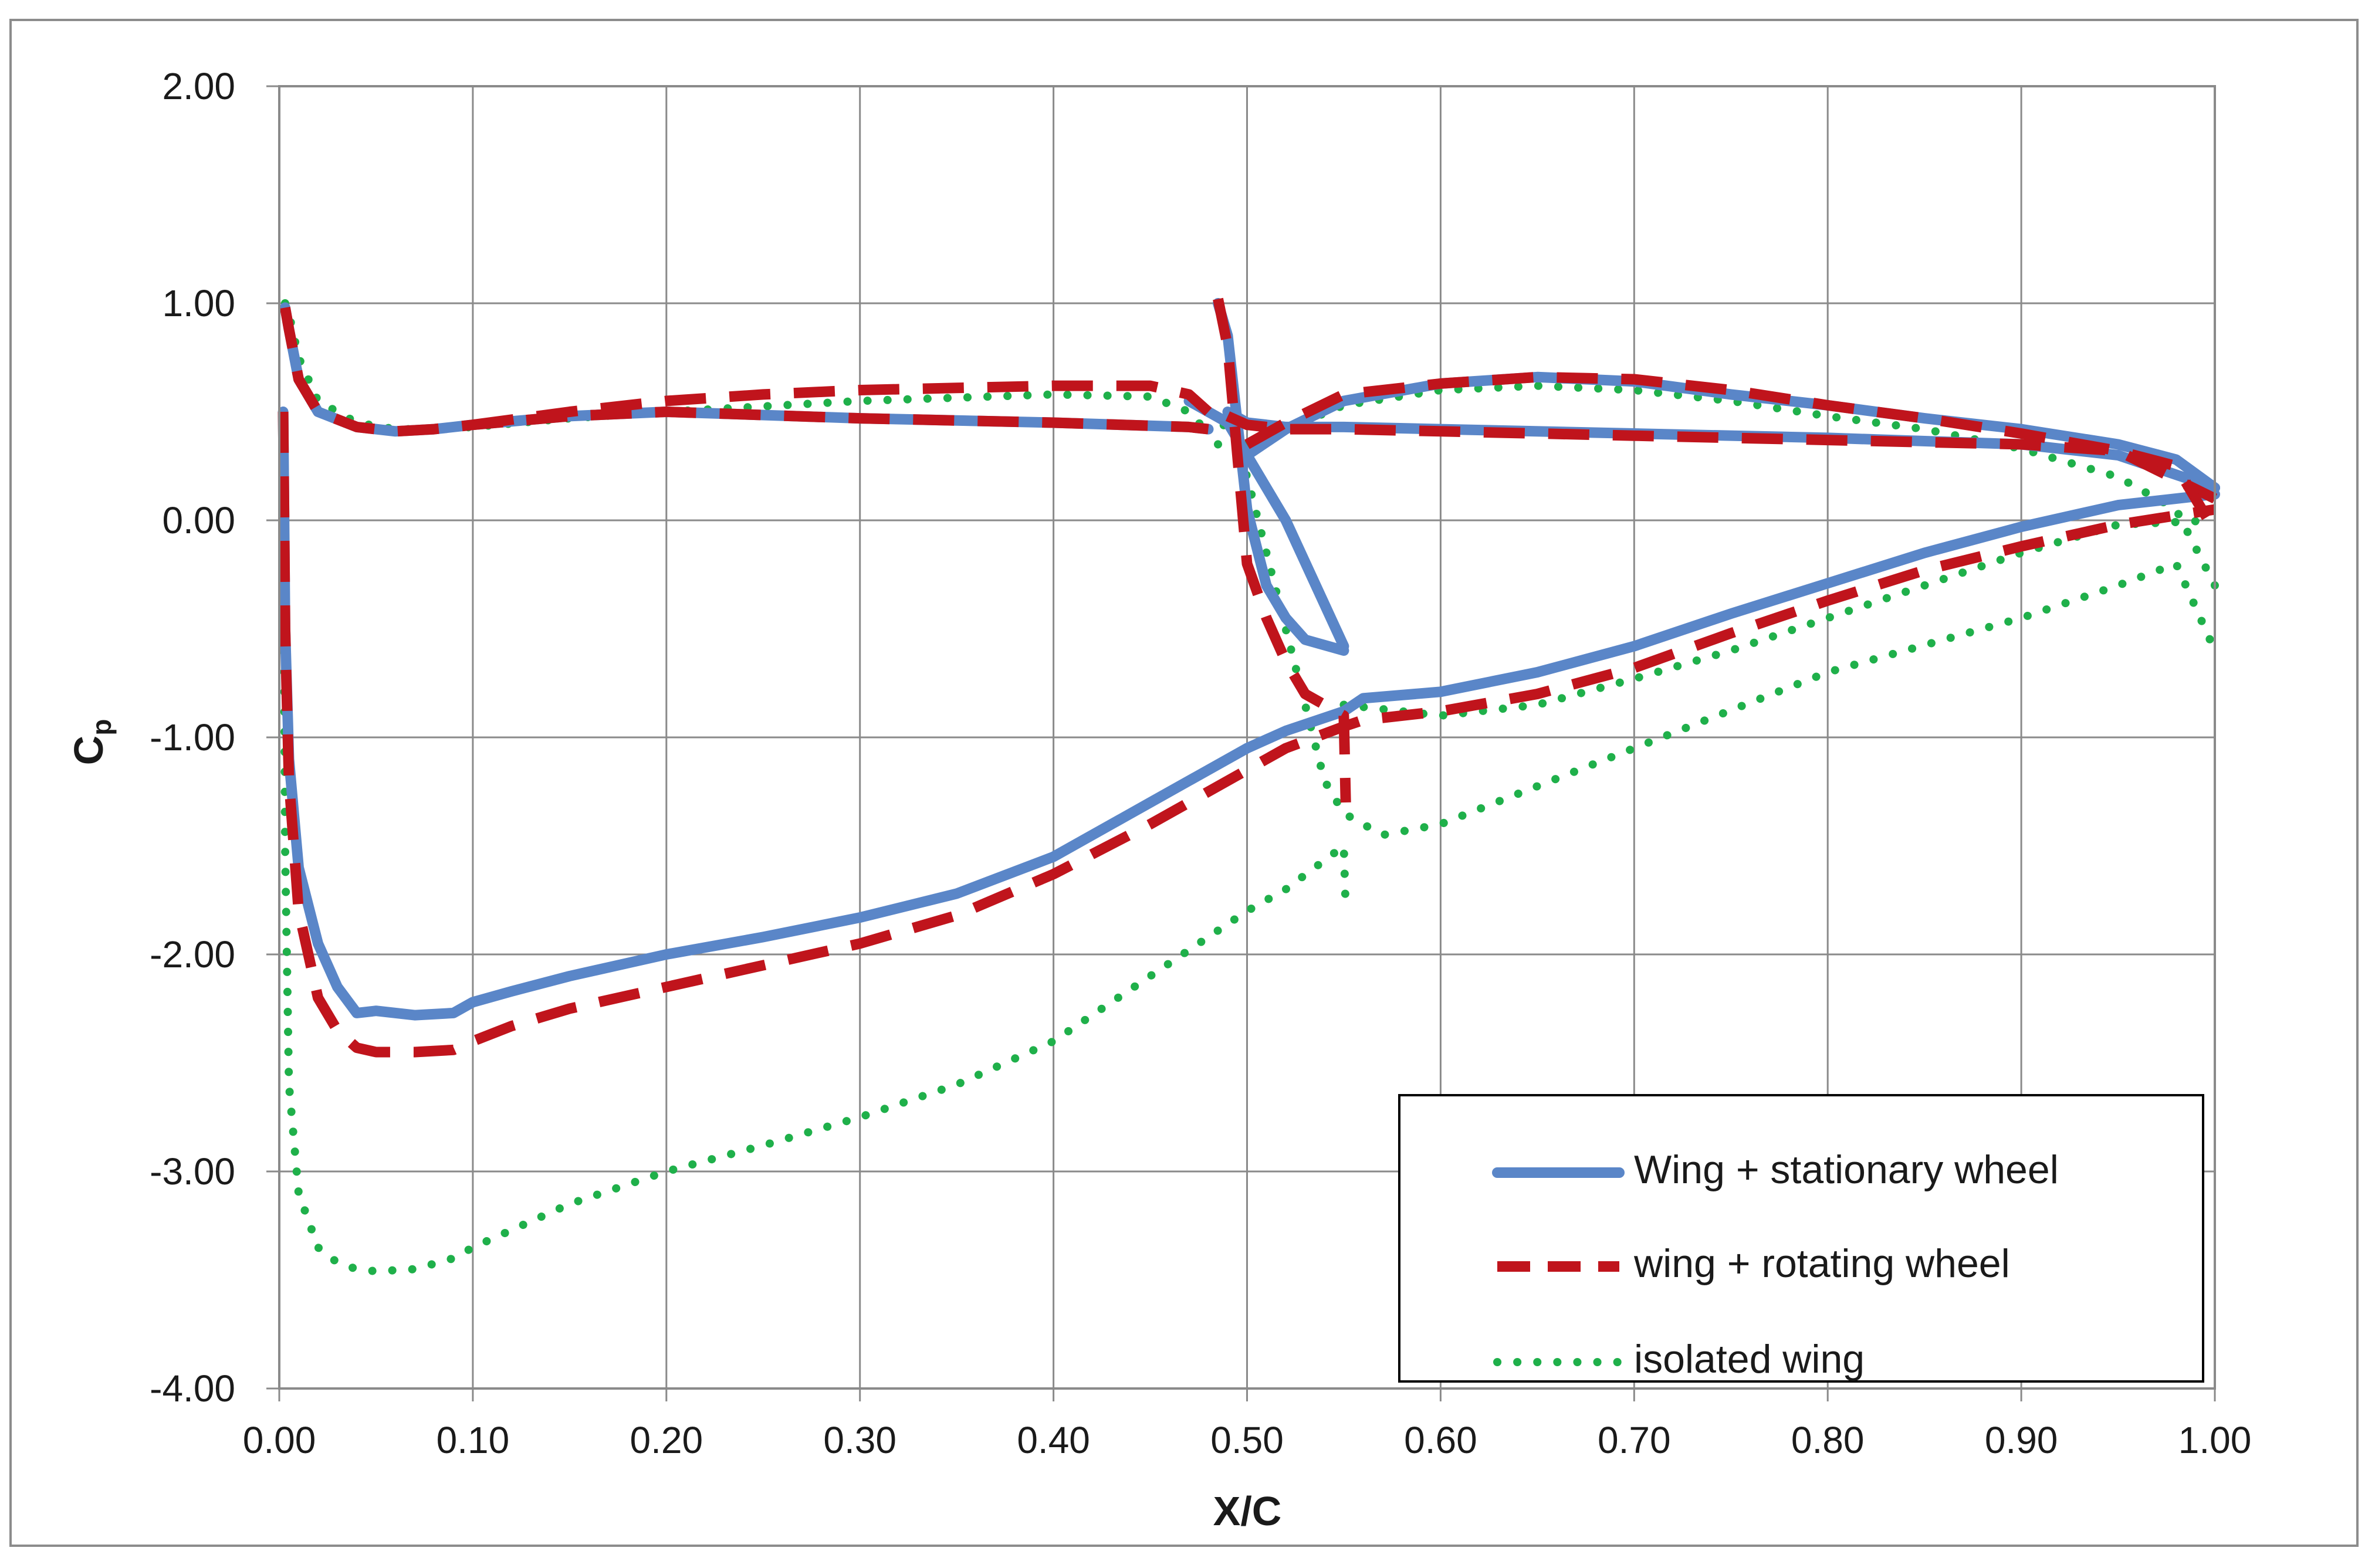 This screenshot has height=1568, width=2375. What do you see at coordinates (198, 303) in the screenshot?
I see `y-tick-label: 1.00` at bounding box center [198, 303].